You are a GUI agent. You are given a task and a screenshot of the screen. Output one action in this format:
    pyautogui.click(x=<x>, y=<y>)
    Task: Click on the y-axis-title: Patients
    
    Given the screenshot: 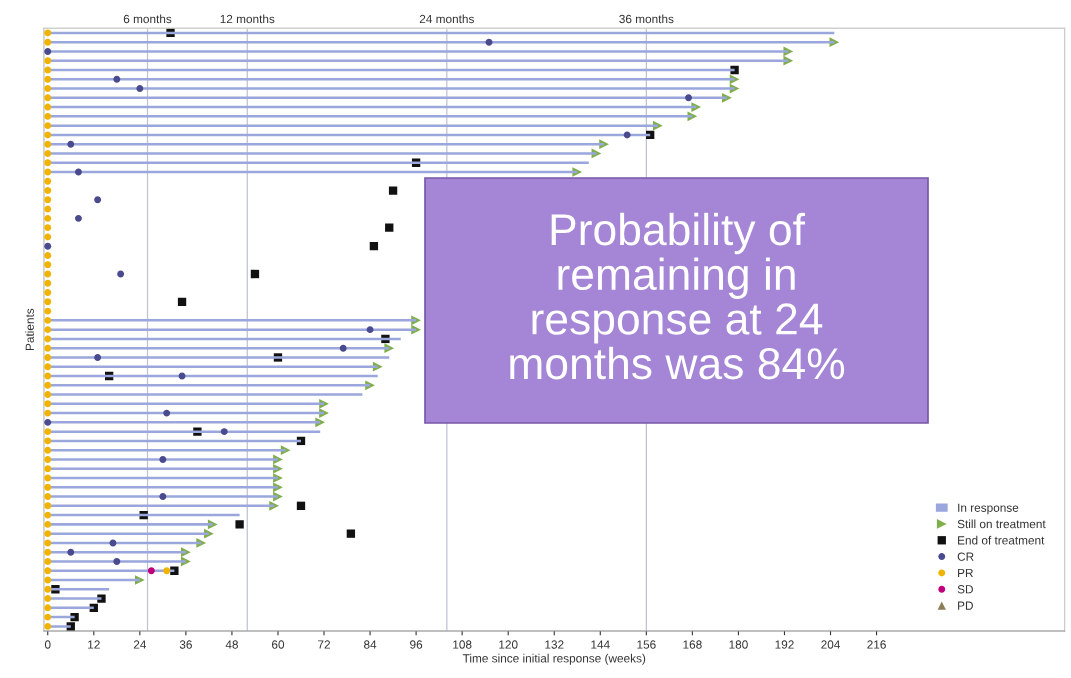 What is the action you would take?
    pyautogui.click(x=29, y=329)
    